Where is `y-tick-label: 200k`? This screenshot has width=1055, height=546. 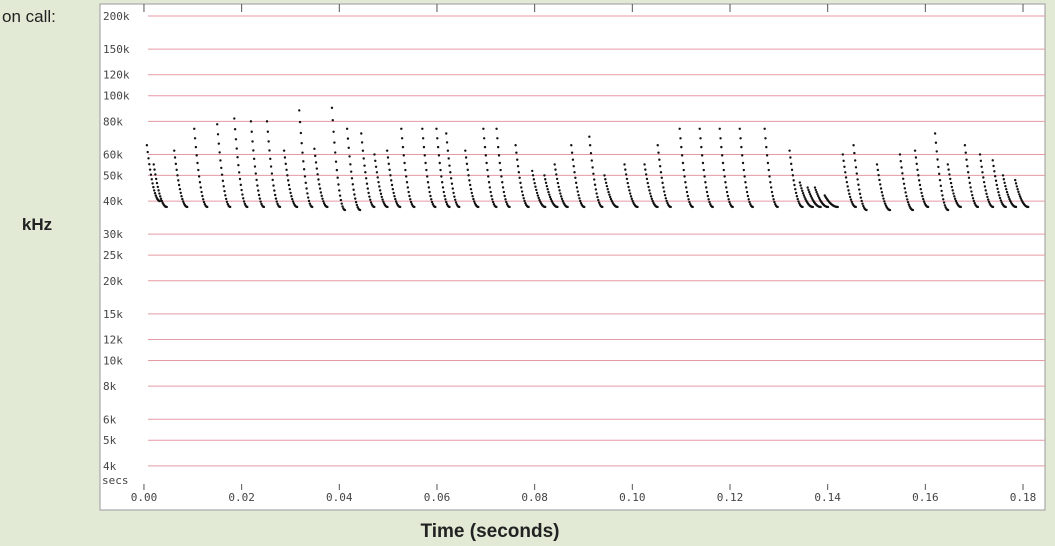
y-tick-label: 200k is located at coordinates (116, 16).